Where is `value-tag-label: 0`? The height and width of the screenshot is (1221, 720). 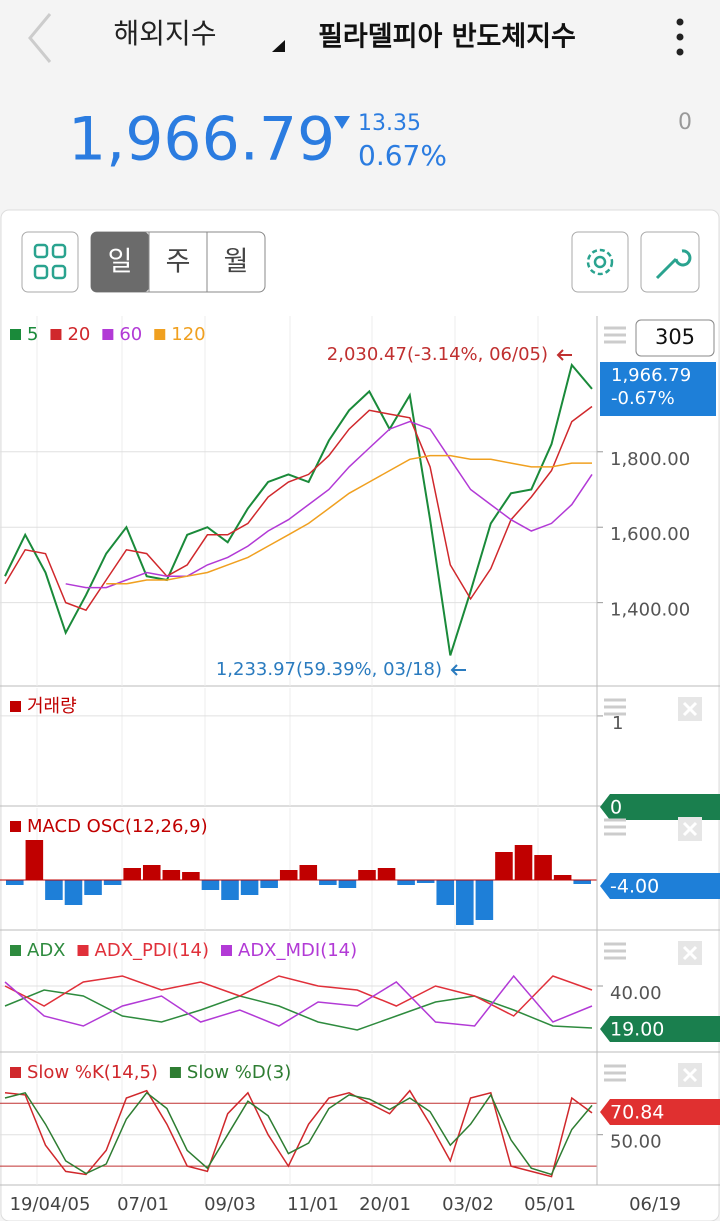
value-tag-label: 0 is located at coordinates (616, 808).